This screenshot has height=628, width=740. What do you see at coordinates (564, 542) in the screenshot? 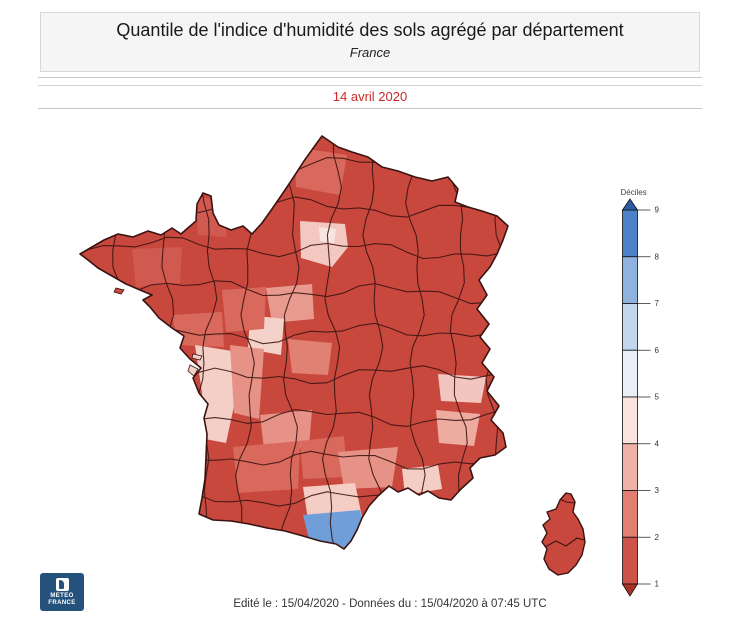
I see `corsica-department-border` at bounding box center [564, 542].